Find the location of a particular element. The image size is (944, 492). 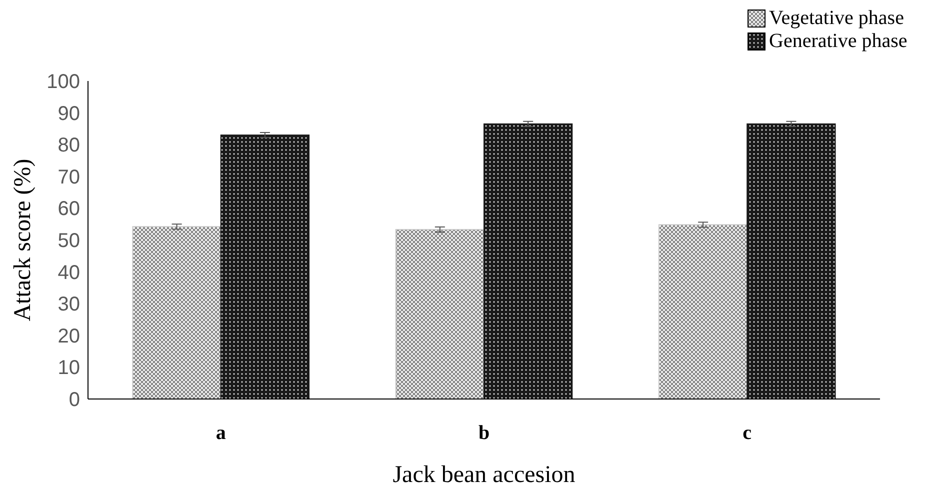

x-tick-label: c is located at coordinates (747, 433).